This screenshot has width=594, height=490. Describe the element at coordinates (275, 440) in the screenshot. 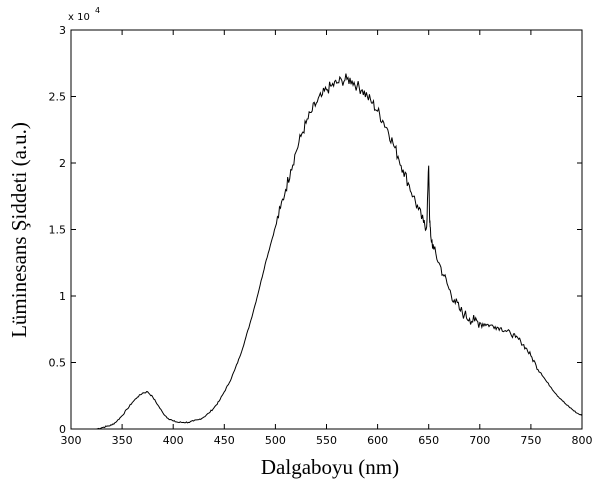

I see `x-tick-label: 500` at that location.